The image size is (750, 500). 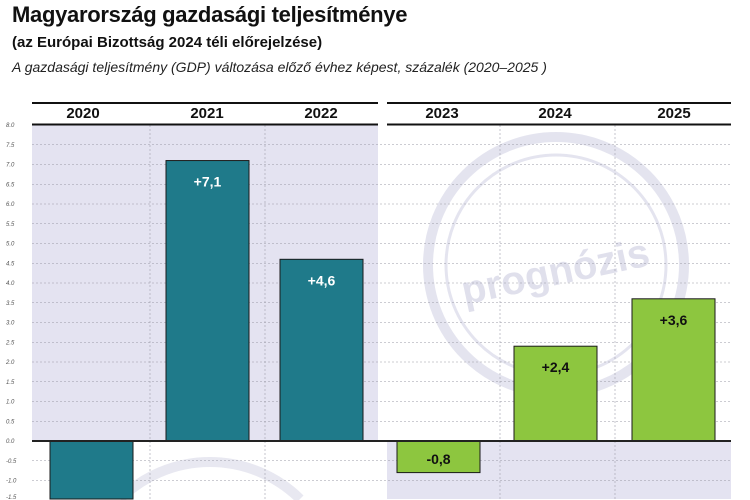 I want to click on y-tick-label: 6.5, so click(x=10, y=185).